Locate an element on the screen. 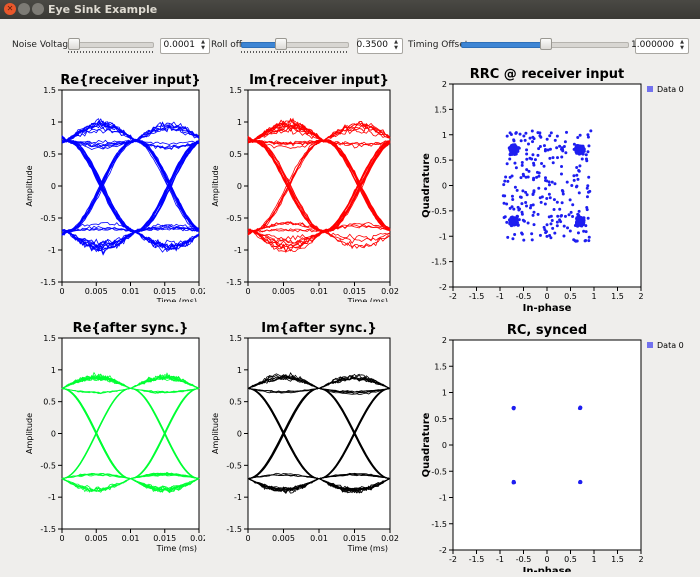 This screenshot has height=577, width=700. plot-area is located at coordinates (319, 186).